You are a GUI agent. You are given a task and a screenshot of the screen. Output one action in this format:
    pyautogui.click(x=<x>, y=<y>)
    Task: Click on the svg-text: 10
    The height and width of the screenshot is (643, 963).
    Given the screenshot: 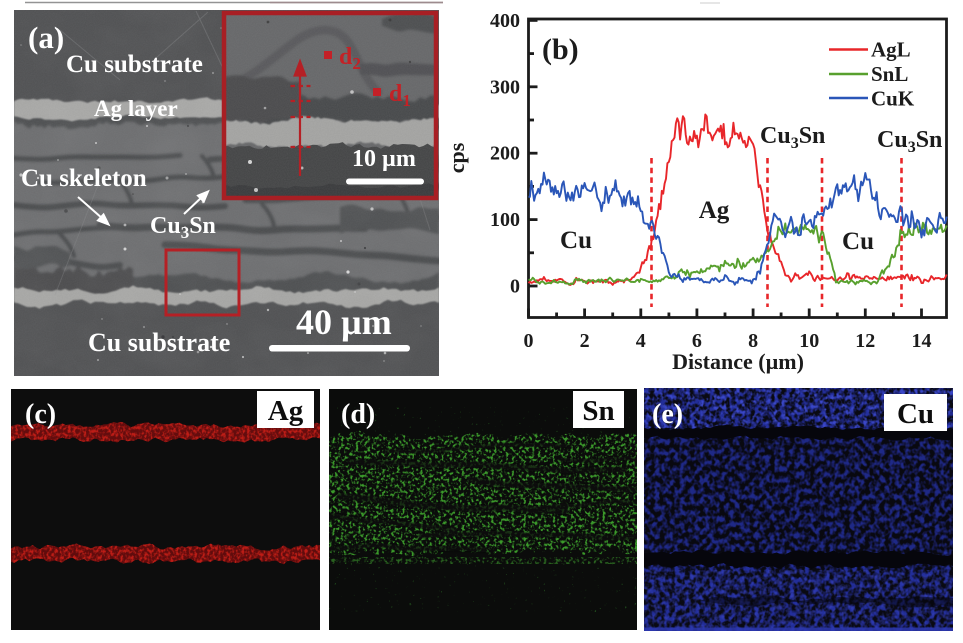 What is the action you would take?
    pyautogui.click(x=809, y=341)
    